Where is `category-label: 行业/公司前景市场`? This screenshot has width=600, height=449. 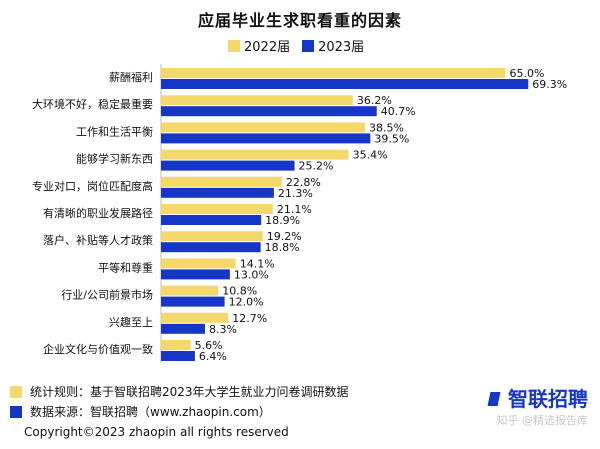 category-label: 行业/公司前景市场 is located at coordinates (107, 295).